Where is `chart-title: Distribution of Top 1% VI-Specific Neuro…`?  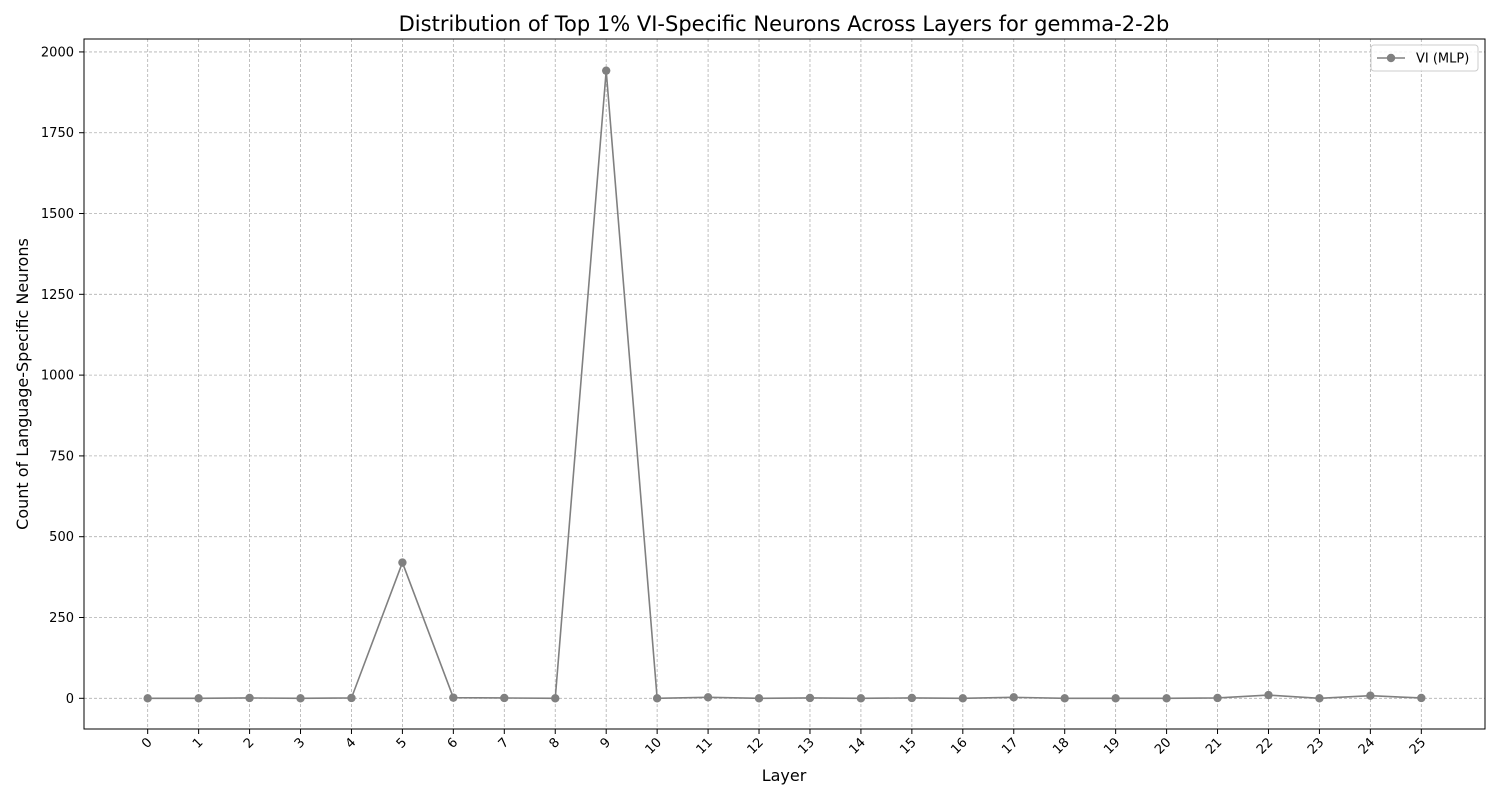
chart-title: Distribution of Top 1% VI-Specific Neuro… is located at coordinates (784, 24).